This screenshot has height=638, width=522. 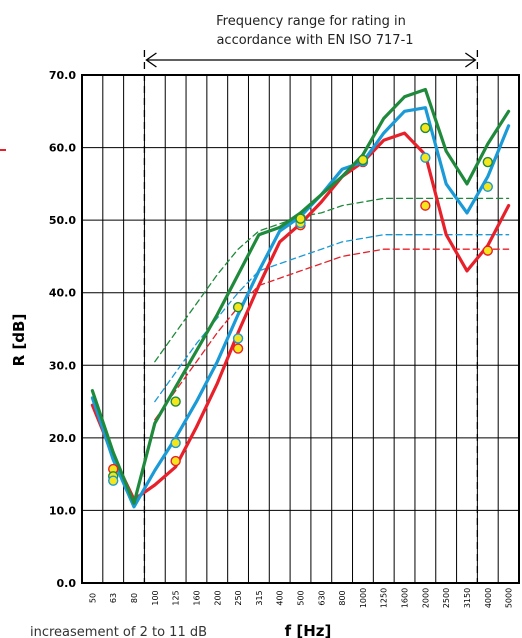 What do you see at coordinates (425, 598) in the screenshot?
I see `x-tick-label: 2000` at bounding box center [425, 598].